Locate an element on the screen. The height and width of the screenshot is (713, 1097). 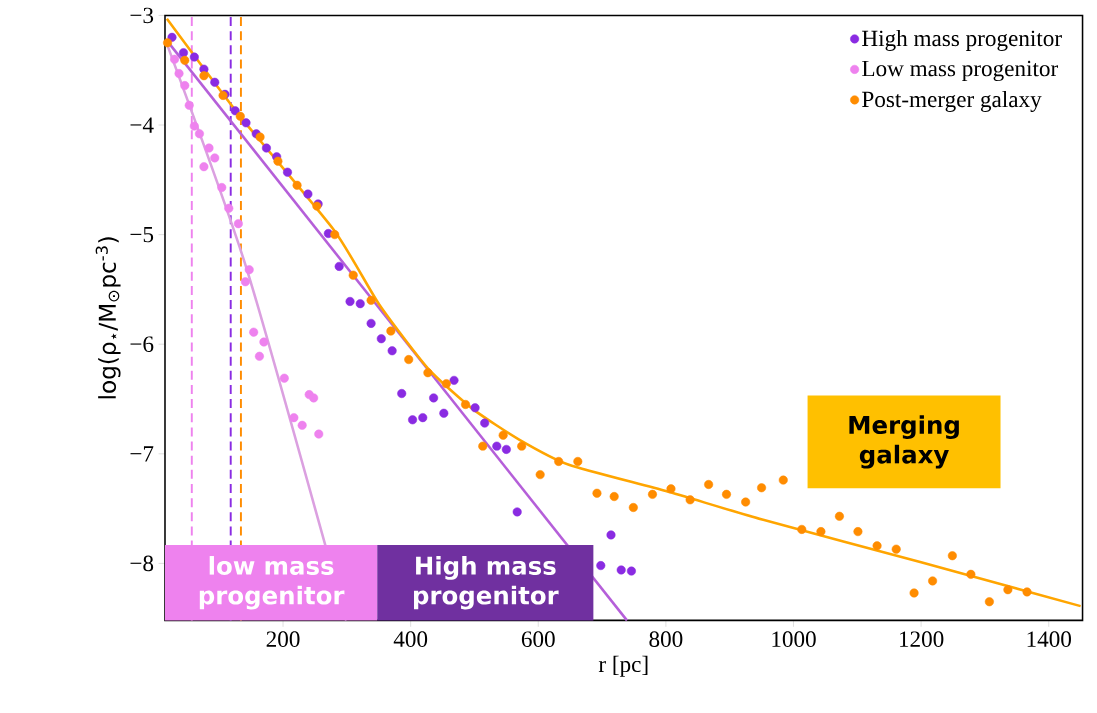
x-tick-label: 400 is located at coordinates (410, 639).